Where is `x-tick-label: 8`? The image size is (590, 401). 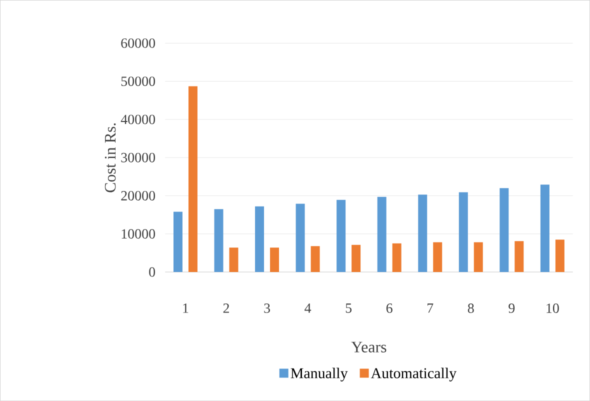
x-tick-label: 8 is located at coordinates (471, 308).